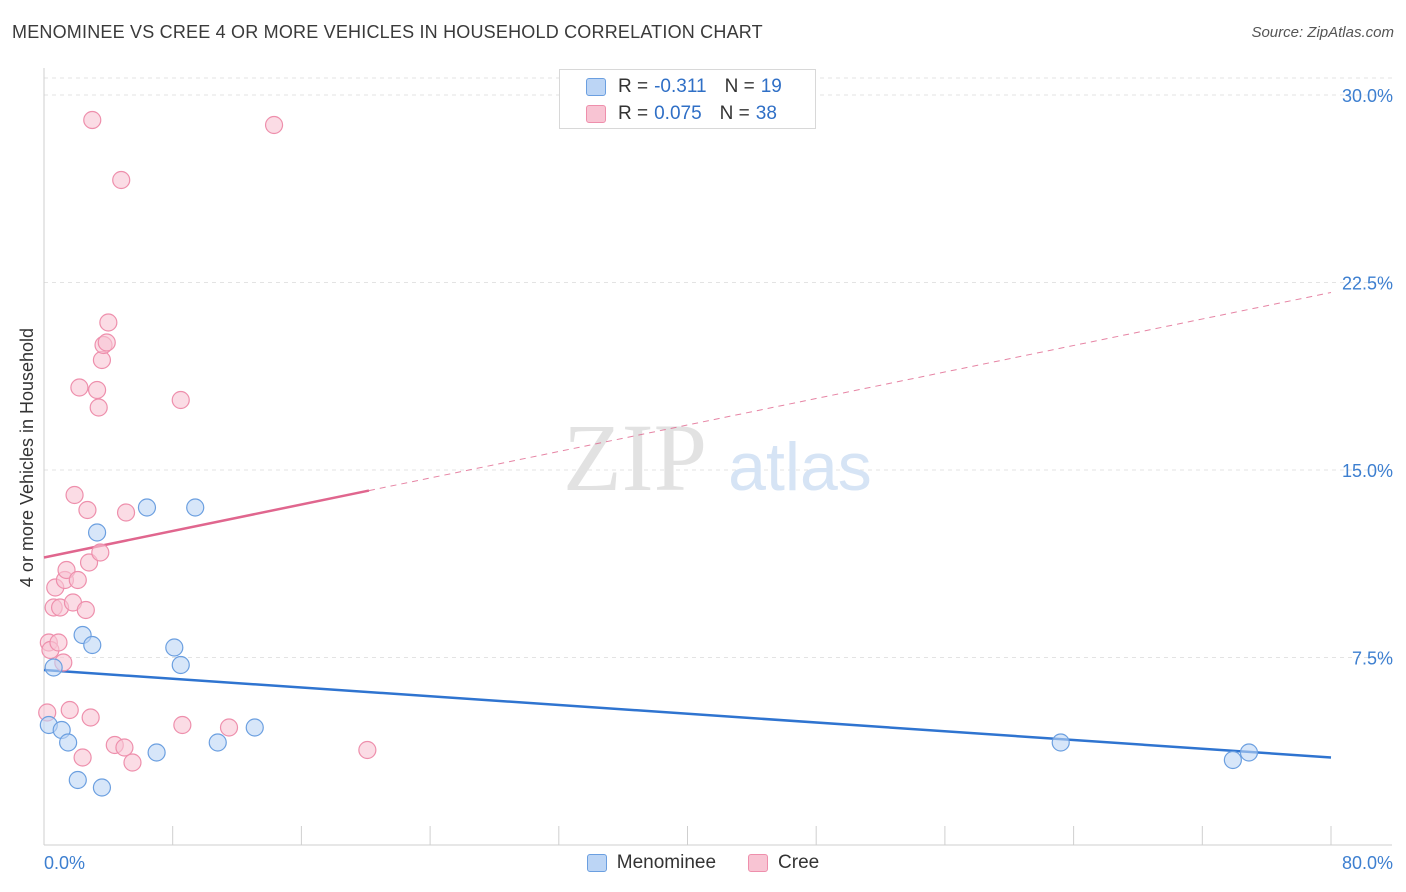  I want to click on x-tick-label: 0.0%, so click(64, 863).